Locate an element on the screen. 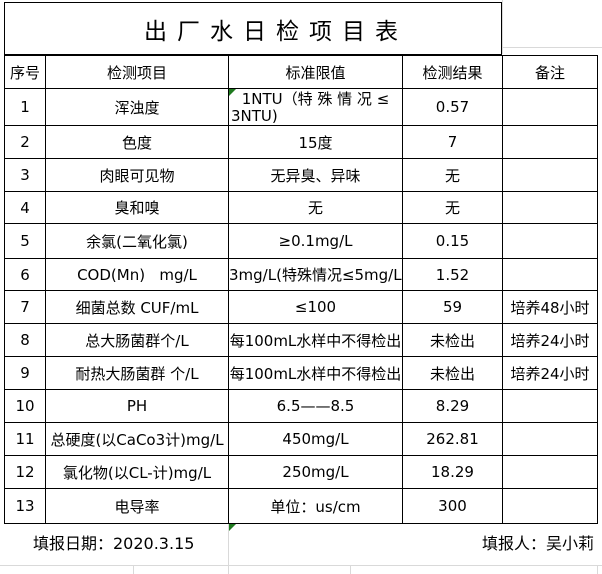 The height and width of the screenshot is (574, 602). cell-item: 电导率 is located at coordinates (137, 506).